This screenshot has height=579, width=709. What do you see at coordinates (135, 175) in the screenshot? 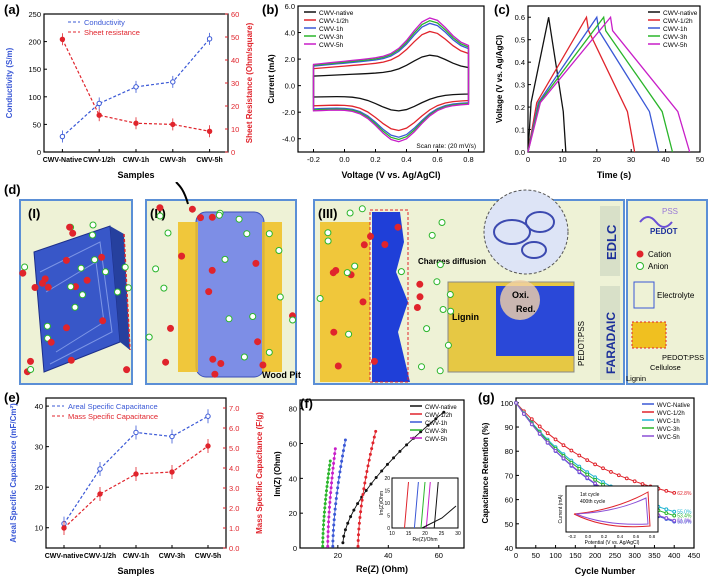
I see `x-axis-label: Samples` at bounding box center [135, 175].